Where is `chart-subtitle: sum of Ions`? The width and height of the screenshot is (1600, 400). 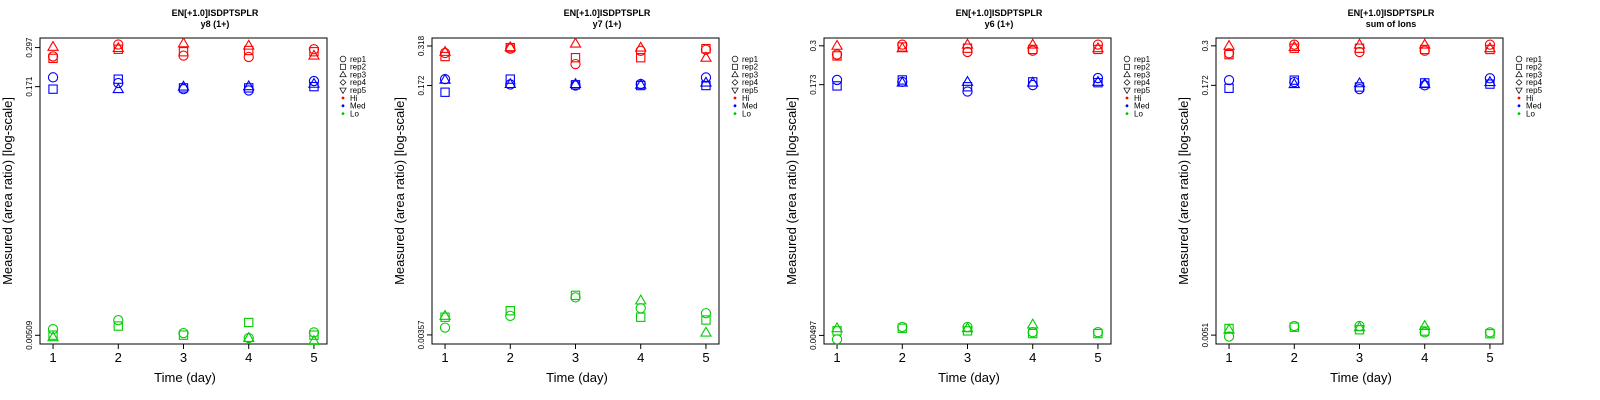
chart-subtitle: sum of Ions is located at coordinates (1391, 24).